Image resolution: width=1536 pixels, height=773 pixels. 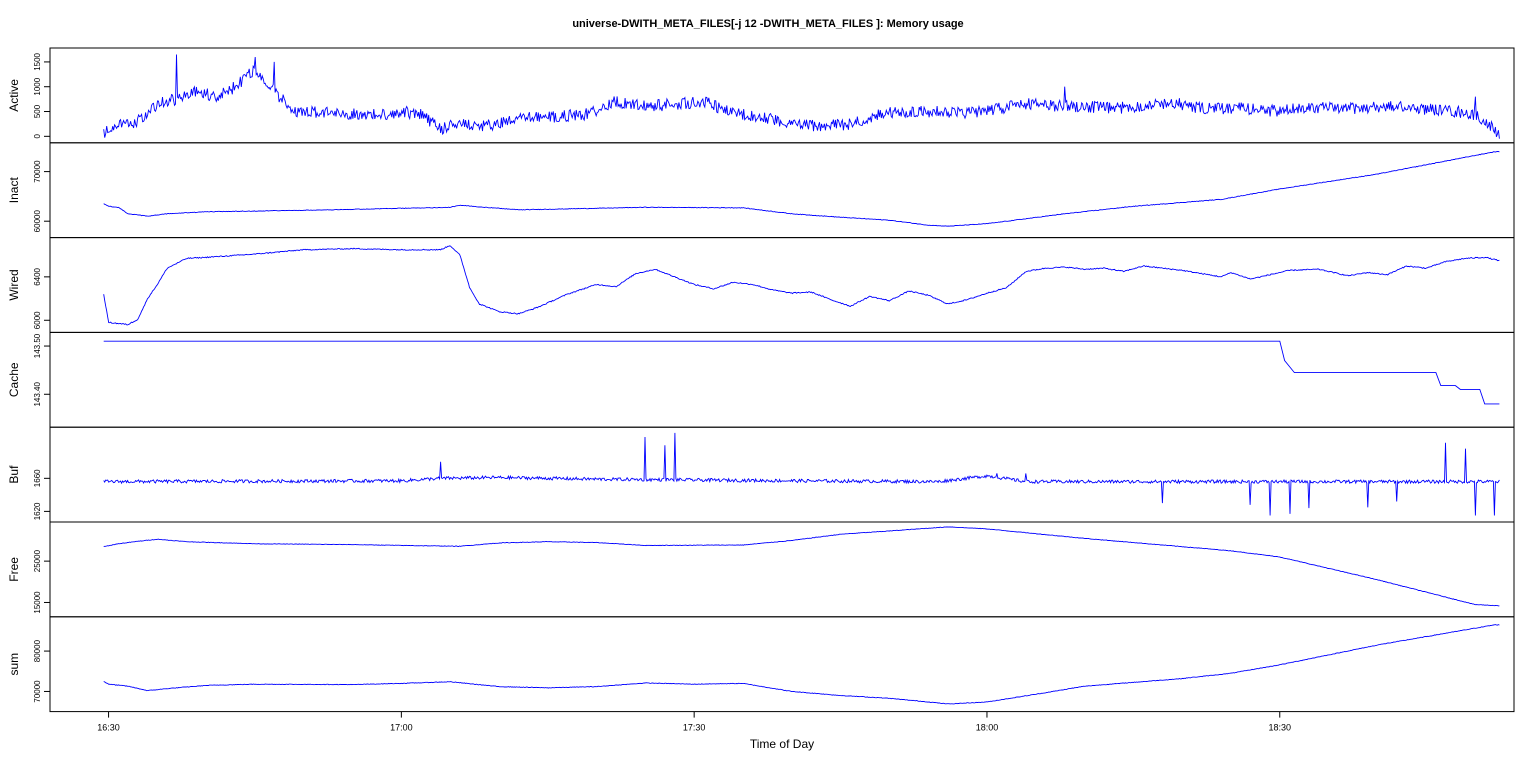 I want to click on x-tick-label: 16:30, so click(x=108, y=728).